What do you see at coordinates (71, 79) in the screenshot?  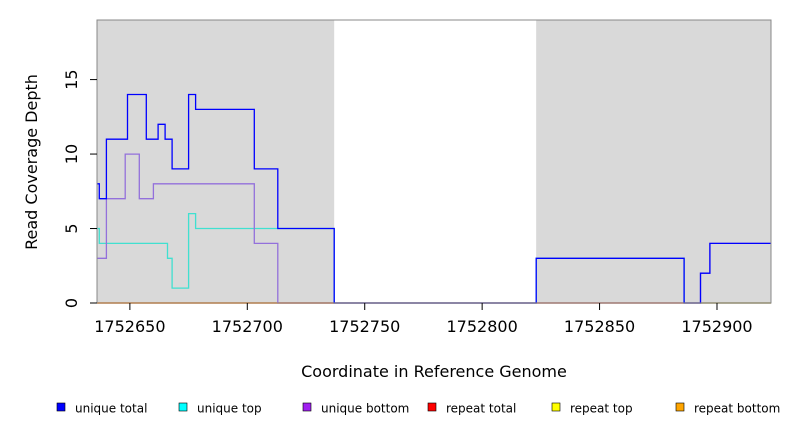 I see `y-tick-label: 15` at bounding box center [71, 79].